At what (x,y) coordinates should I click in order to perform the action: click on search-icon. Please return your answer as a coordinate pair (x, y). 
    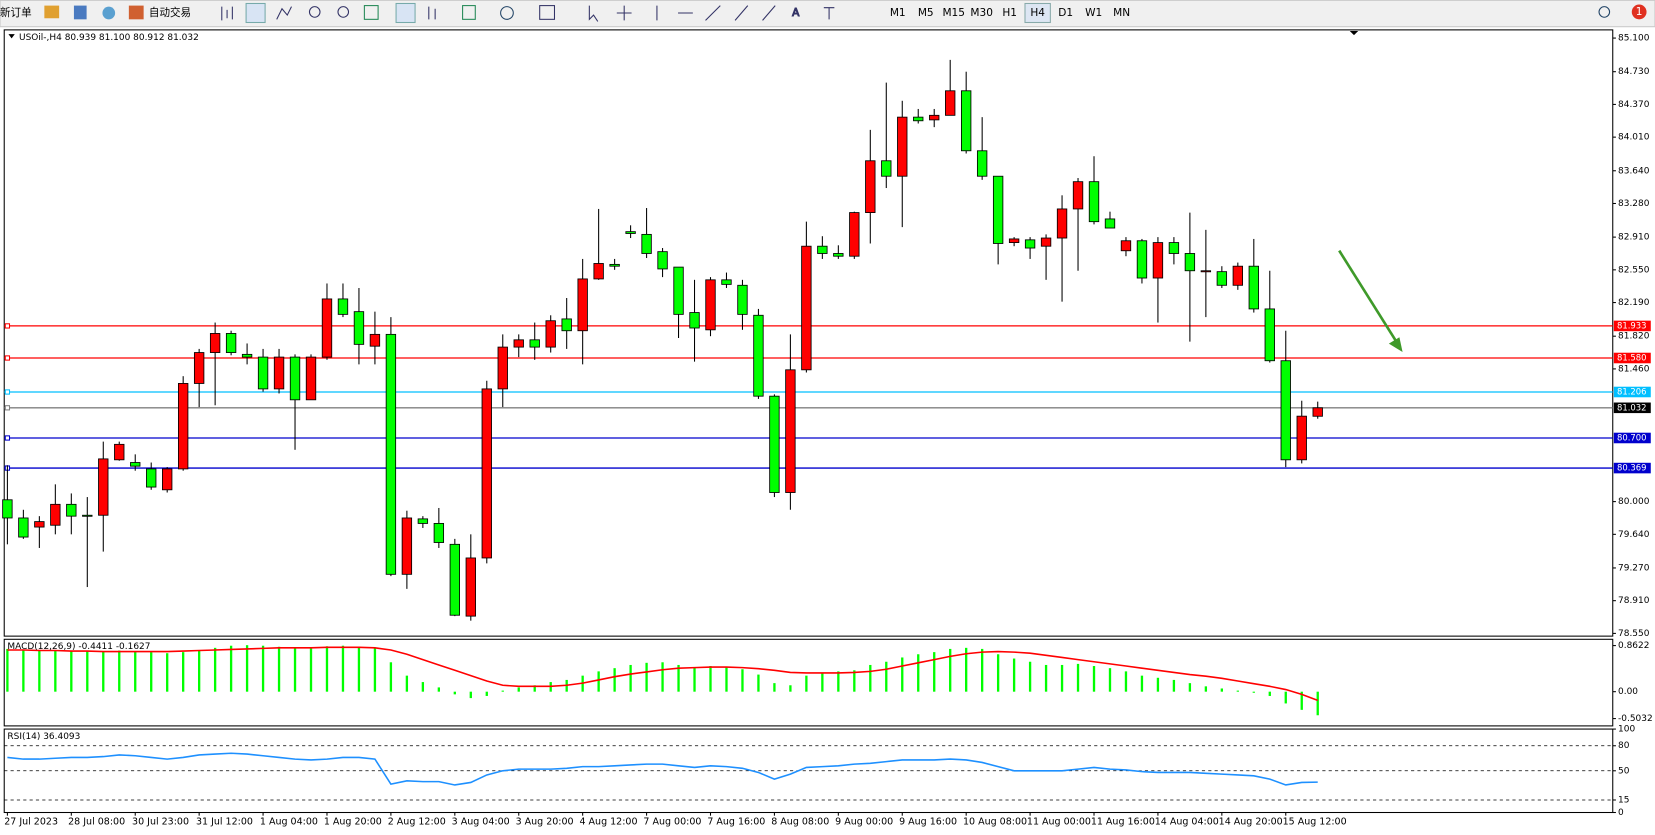
    Looking at the image, I should click on (1604, 12).